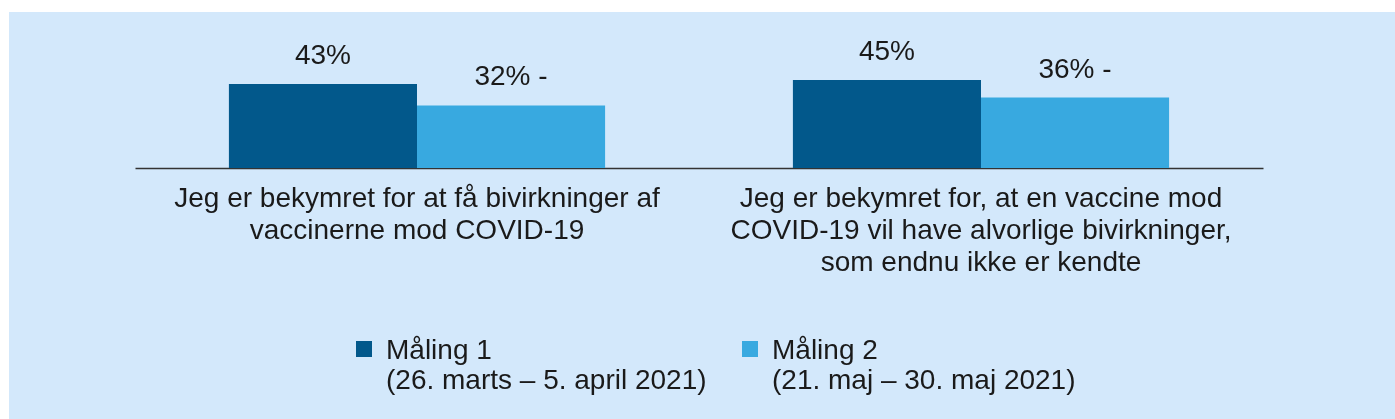 Image resolution: width=1395 pixels, height=419 pixels. I want to click on legend-label: Måling 1 (26. marts – 5. april 2021), so click(546, 364).